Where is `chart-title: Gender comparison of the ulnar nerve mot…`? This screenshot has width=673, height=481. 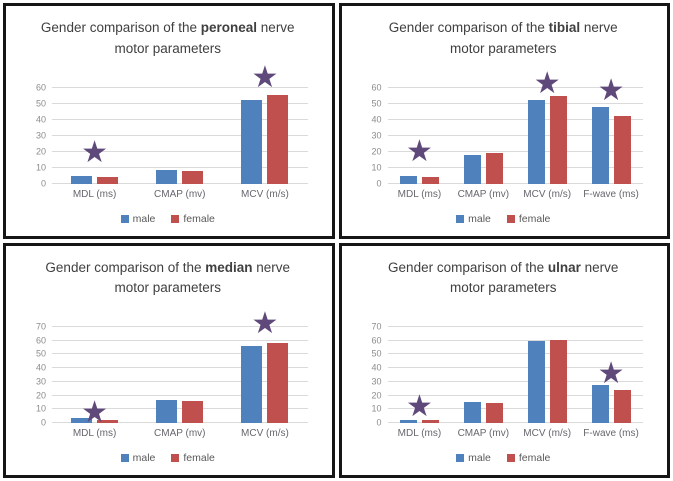 chart-title: Gender comparison of the ulnar nerve mot… is located at coordinates (503, 279).